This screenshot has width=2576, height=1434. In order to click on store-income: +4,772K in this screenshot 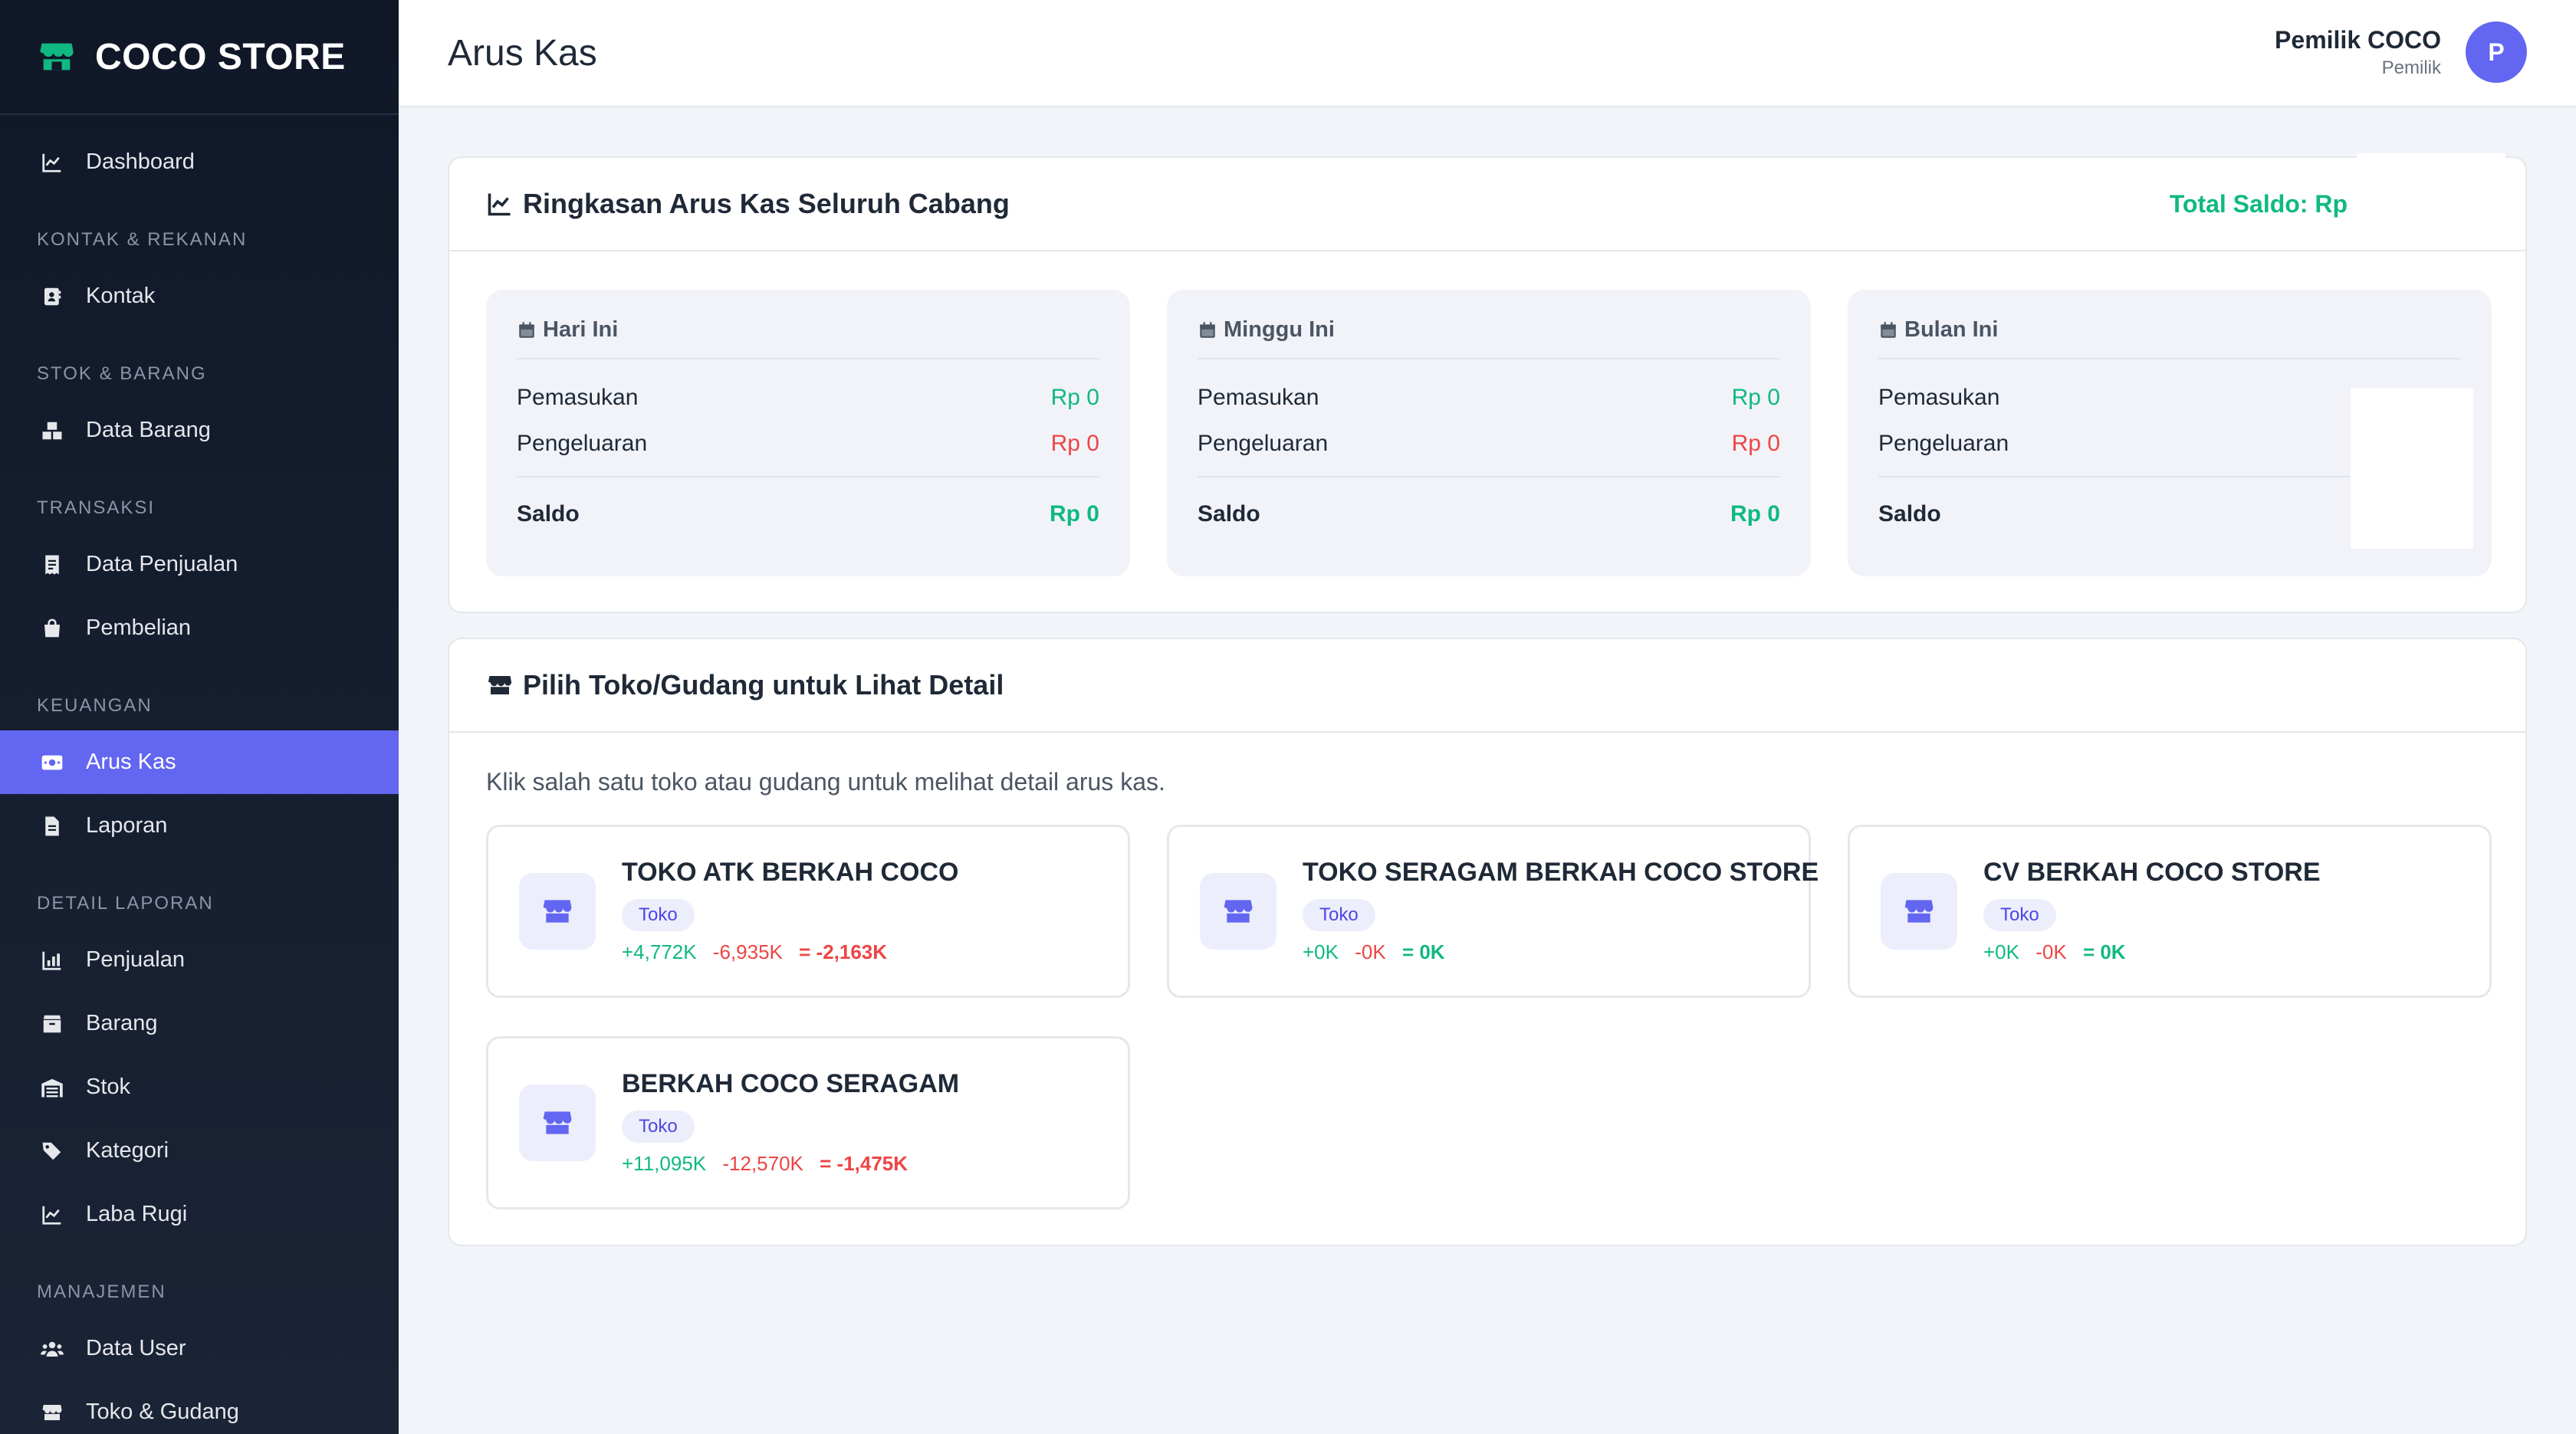, I will do `click(660, 951)`.